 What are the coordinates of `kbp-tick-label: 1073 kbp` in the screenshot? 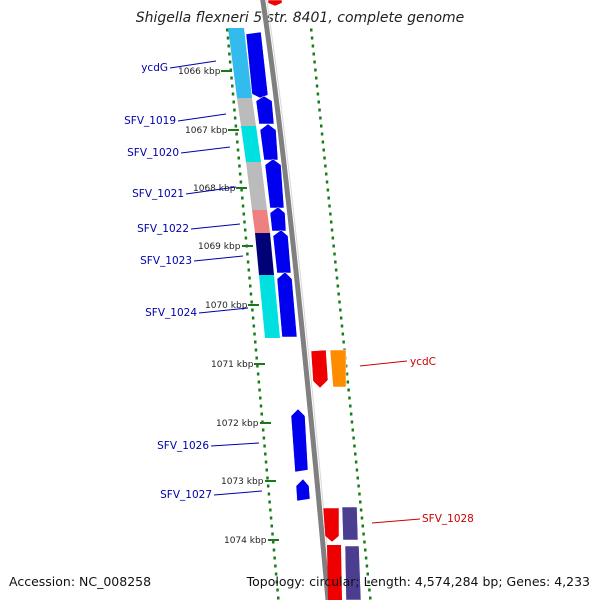 It's located at (242, 482).